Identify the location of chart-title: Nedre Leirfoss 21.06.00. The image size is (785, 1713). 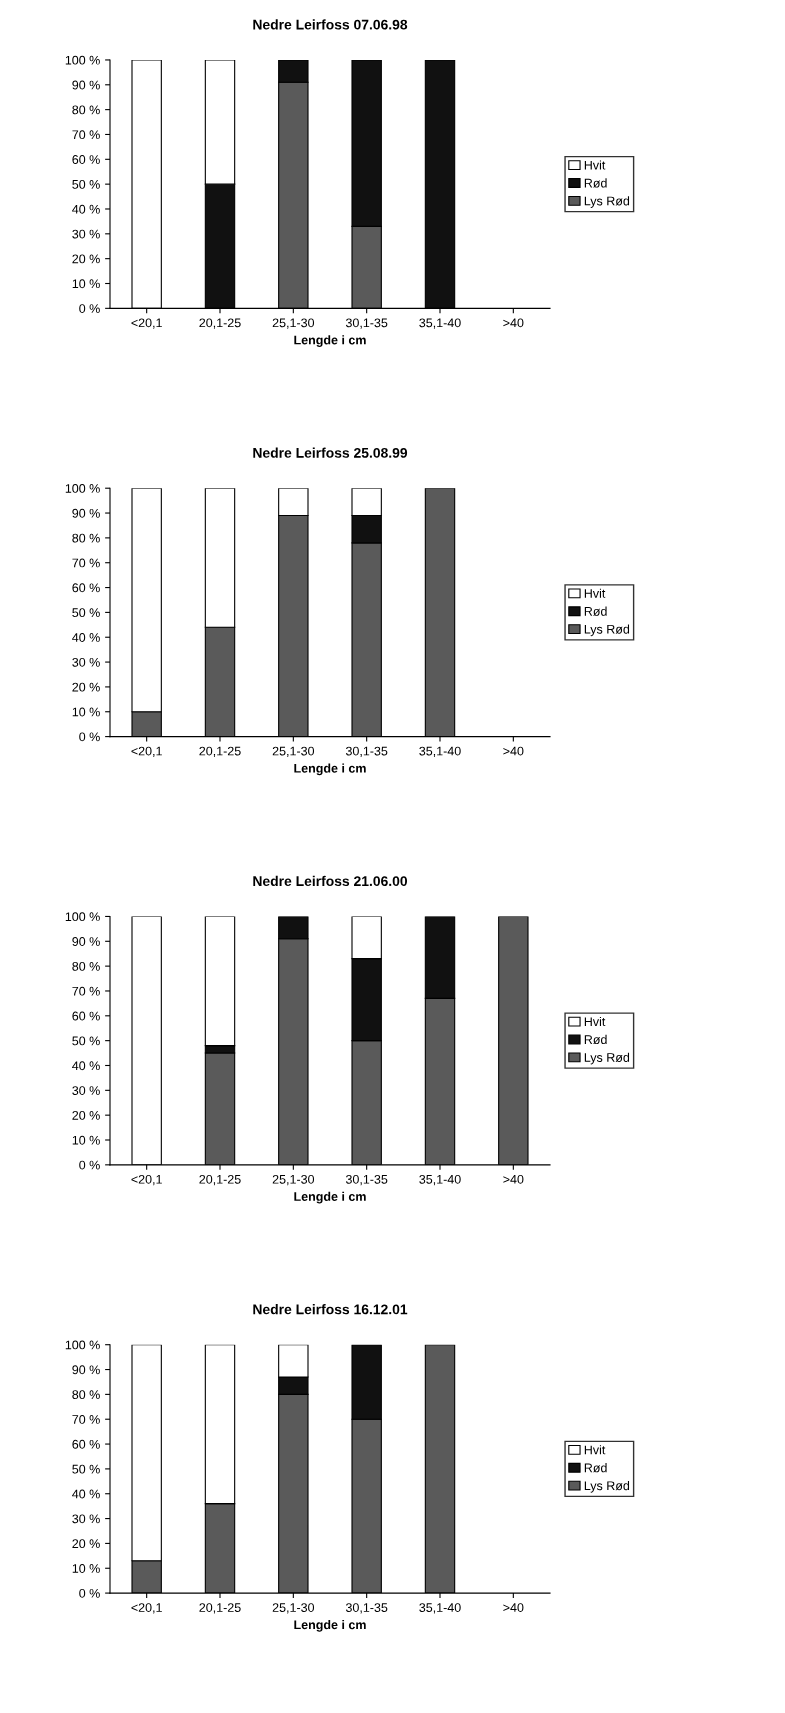
(330, 881).